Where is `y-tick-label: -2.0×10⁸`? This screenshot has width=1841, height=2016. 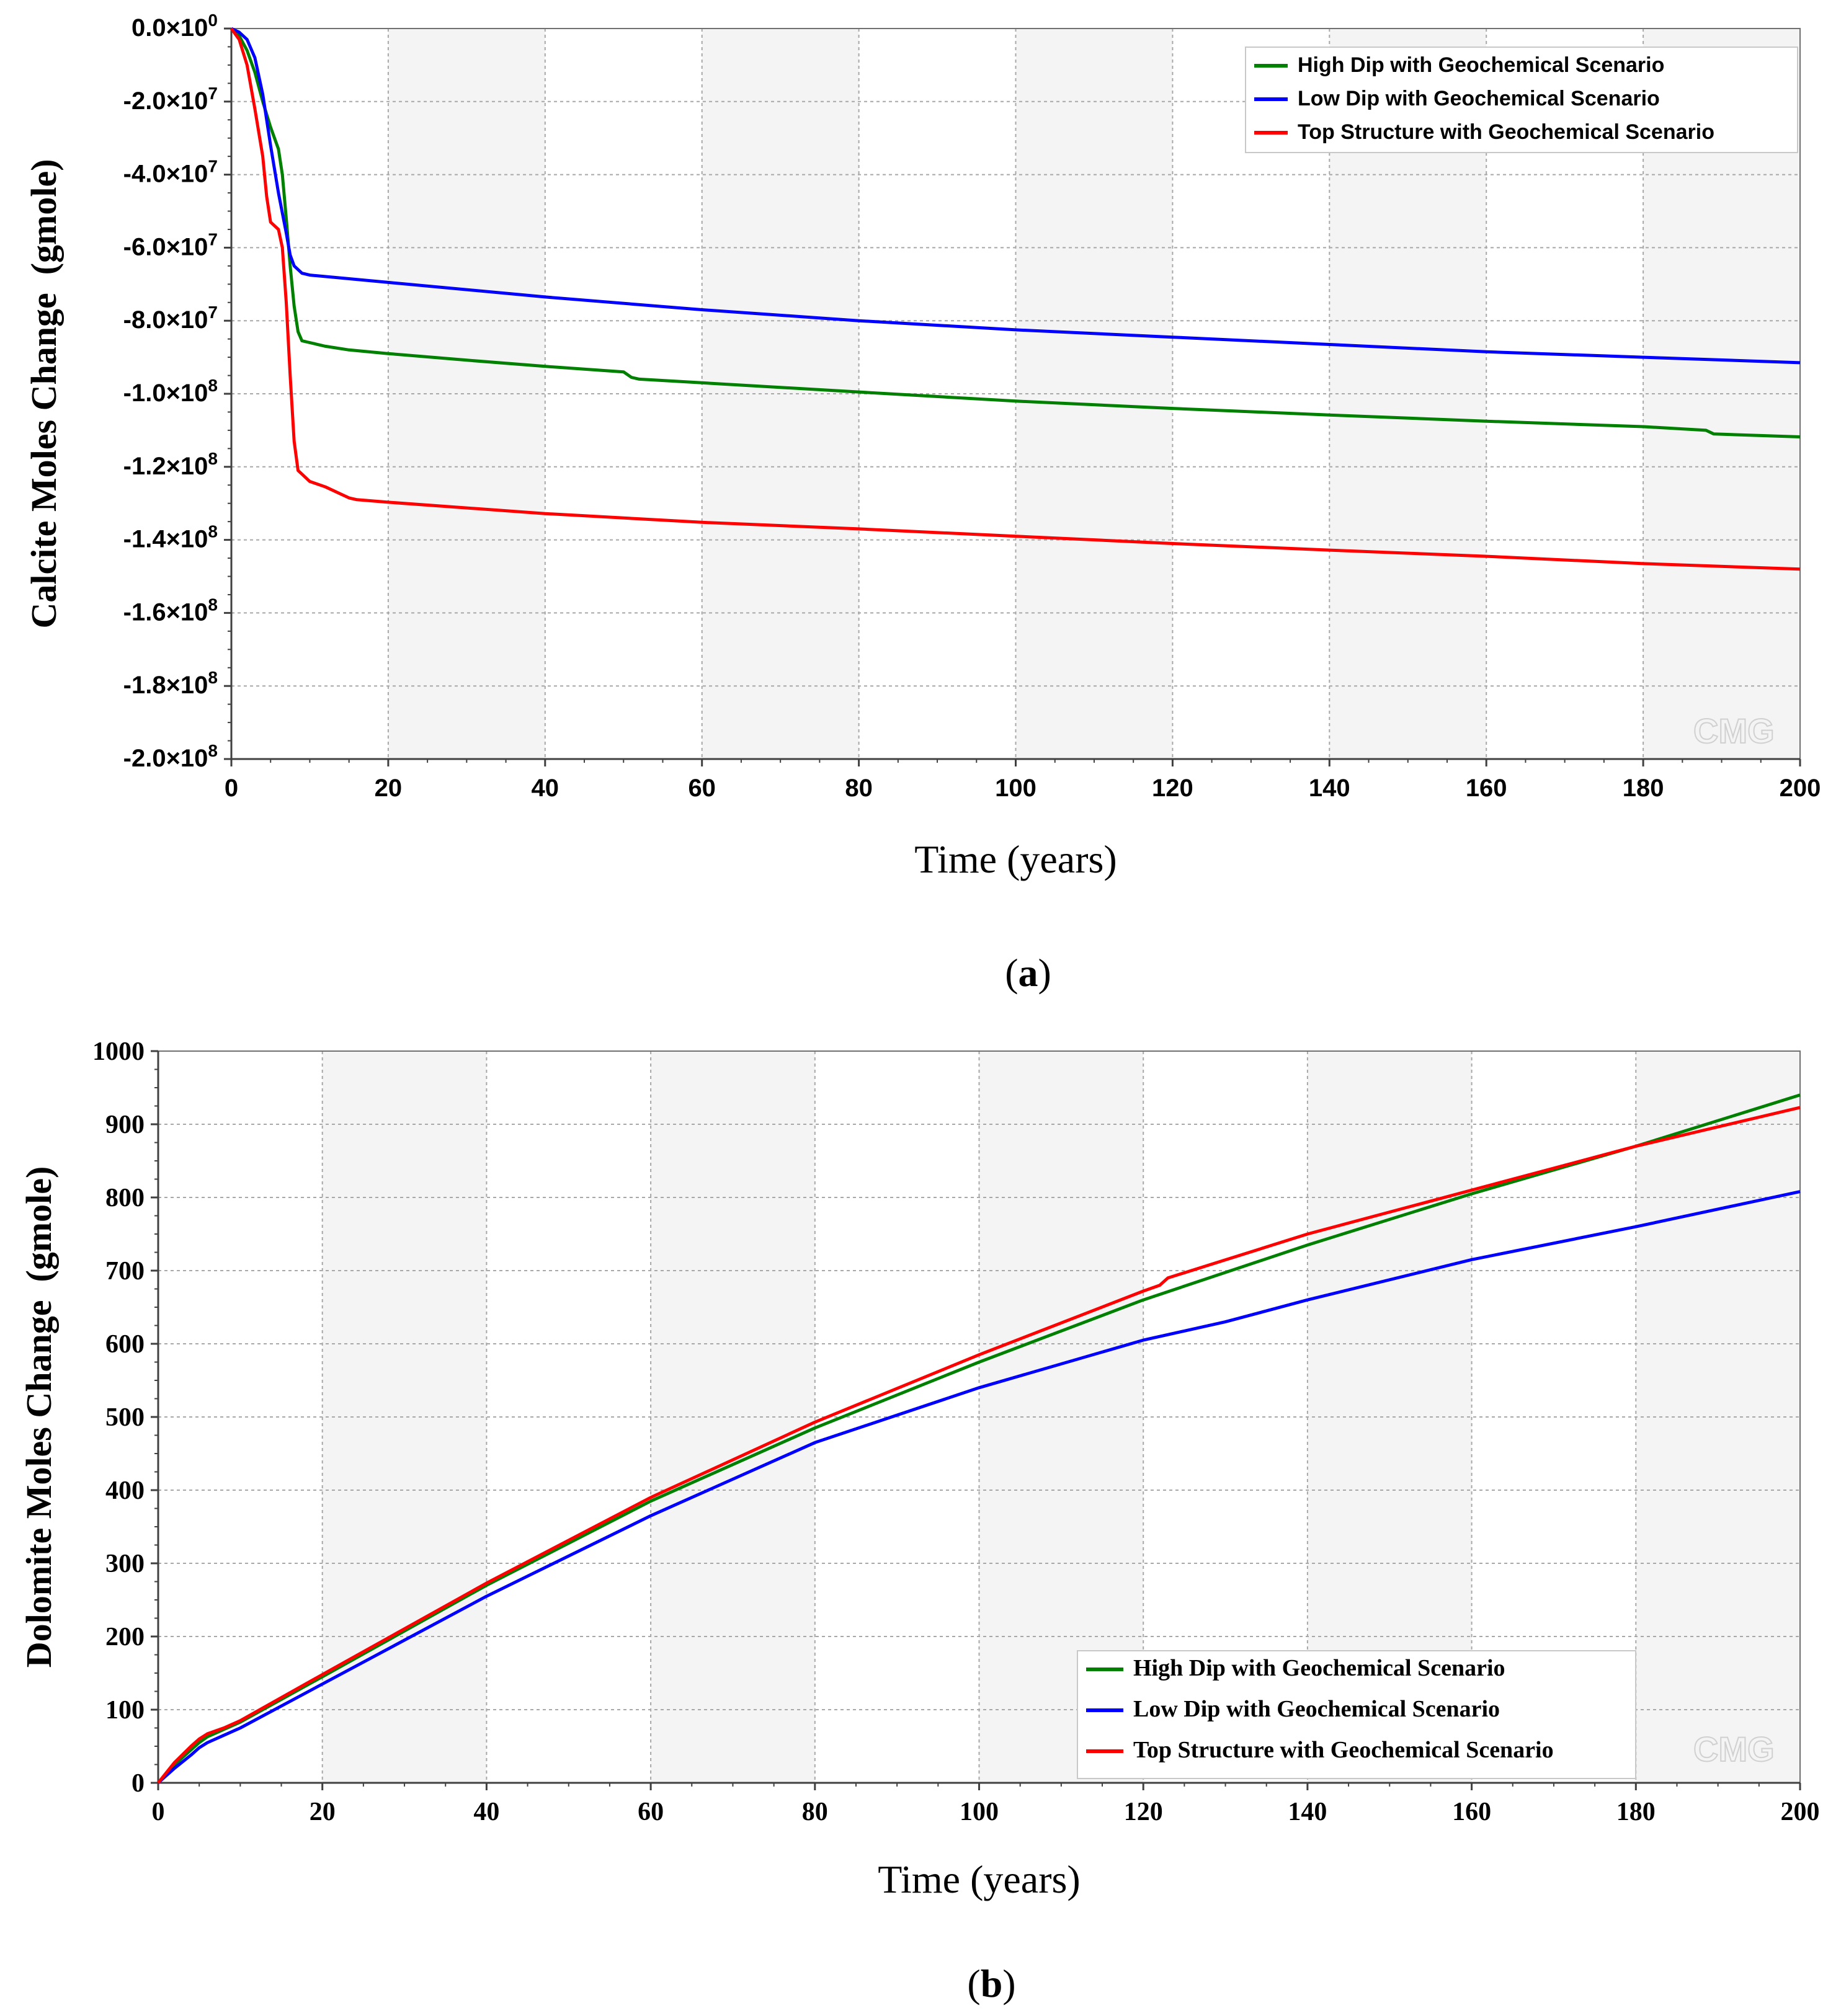 y-tick-label: -2.0×10⁸ is located at coordinates (170, 756).